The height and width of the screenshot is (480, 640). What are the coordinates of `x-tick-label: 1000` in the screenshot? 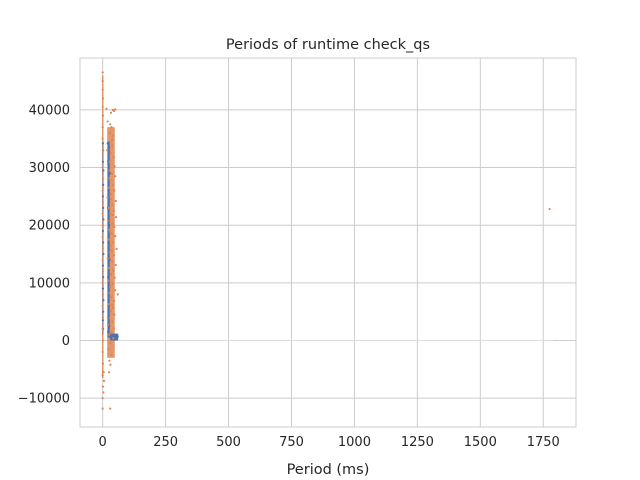 It's located at (354, 442).